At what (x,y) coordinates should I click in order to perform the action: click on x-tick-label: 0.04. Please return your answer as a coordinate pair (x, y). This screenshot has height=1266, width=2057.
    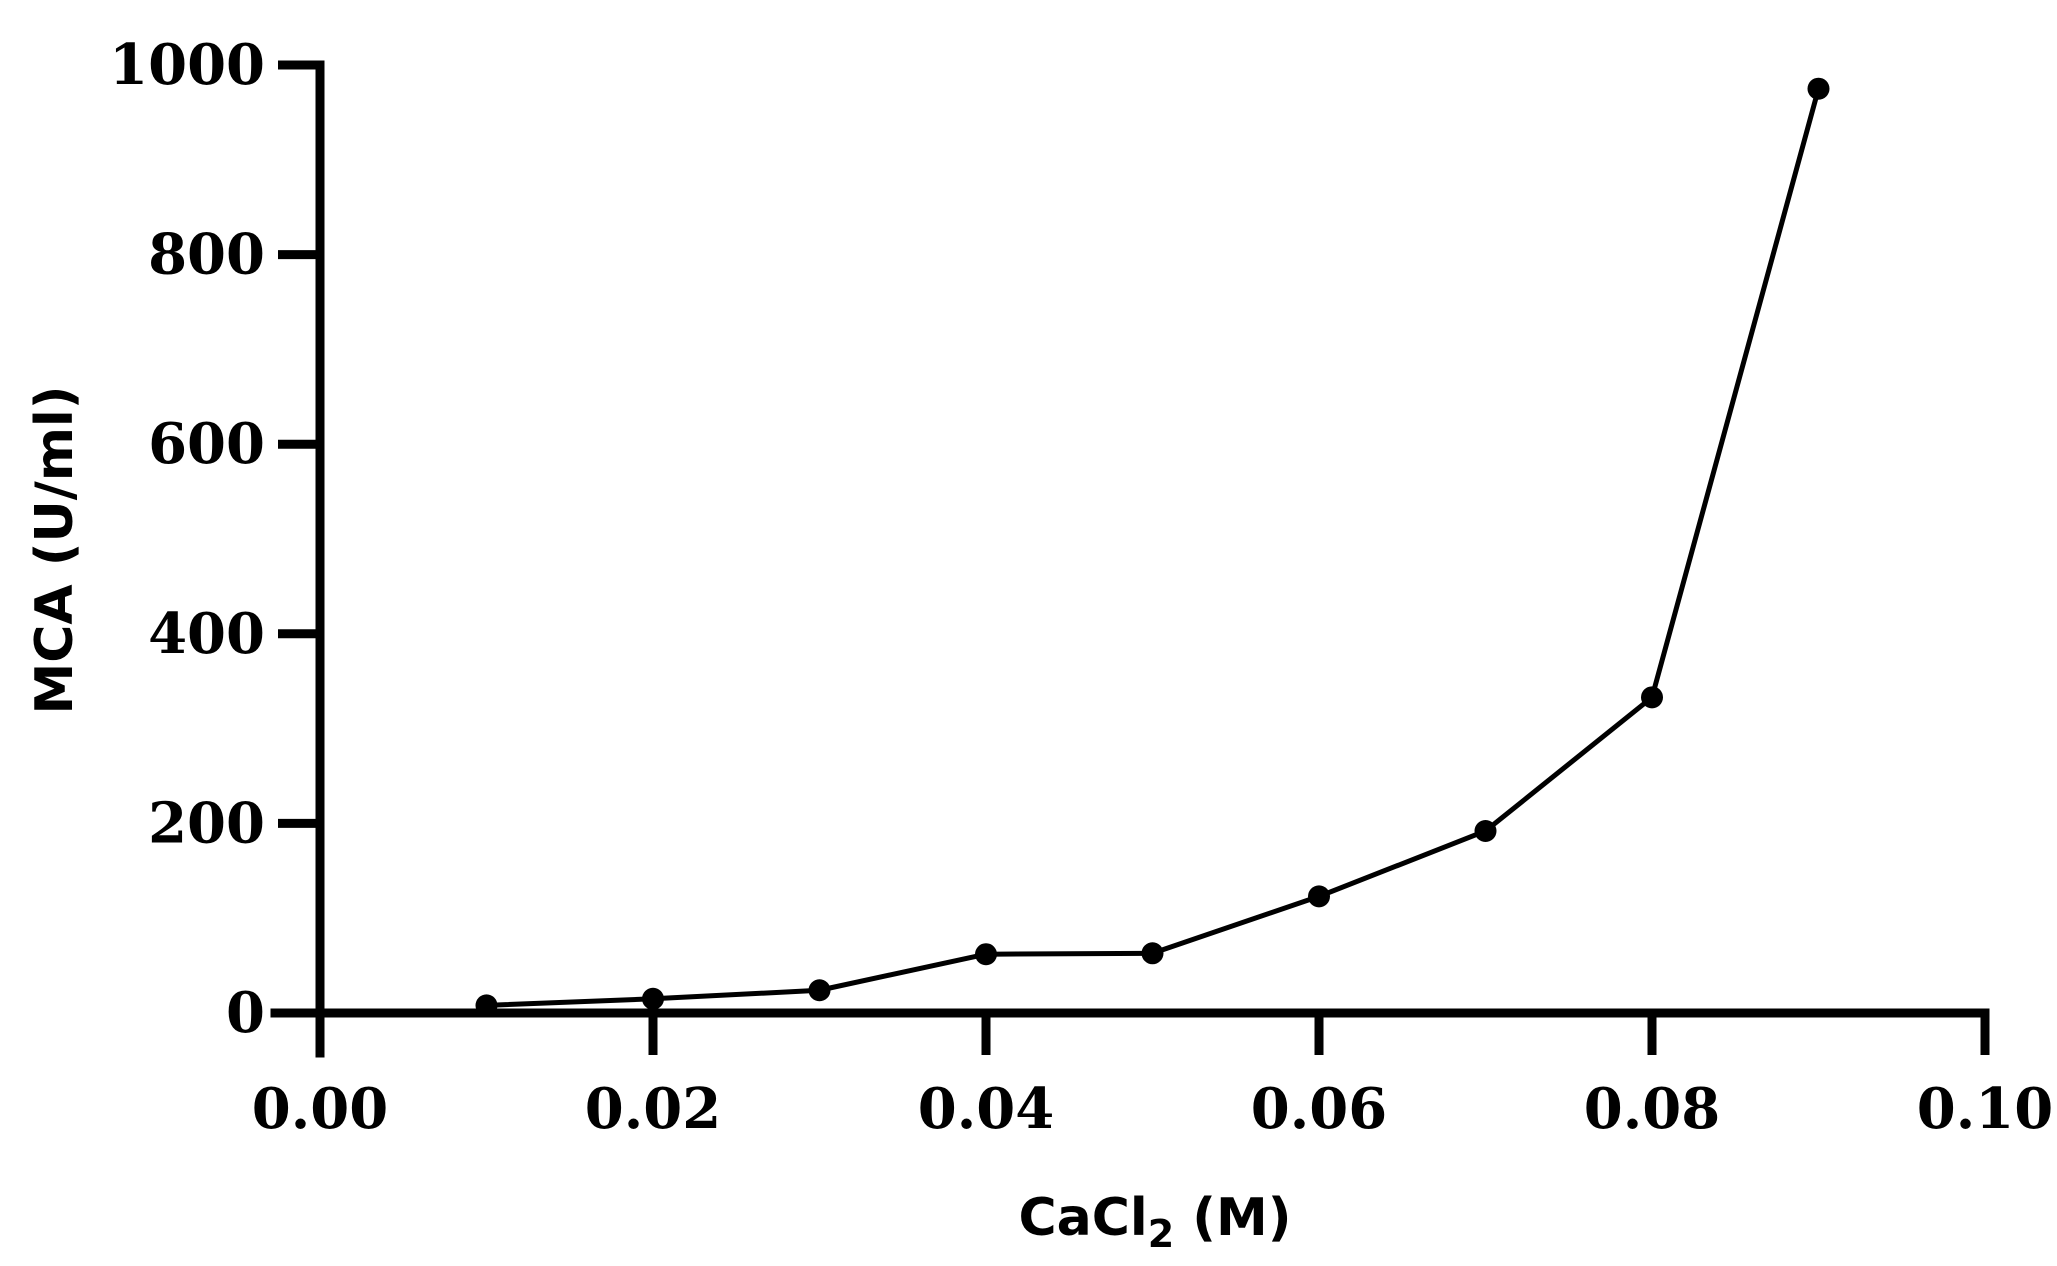
    Looking at the image, I should click on (986, 1109).